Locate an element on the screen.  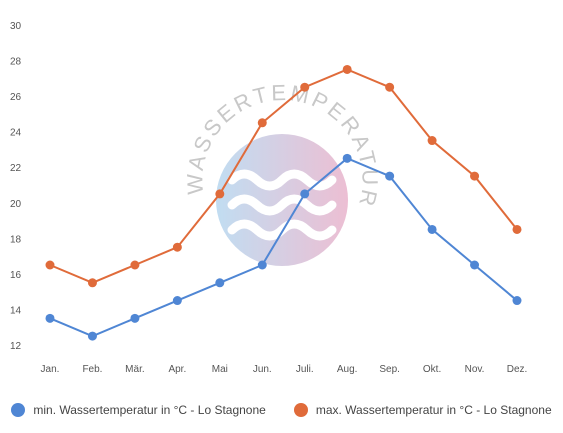
y-axis: 12 14 16 18 20 22 24 26 28 30 is located at coordinates (16, 186).